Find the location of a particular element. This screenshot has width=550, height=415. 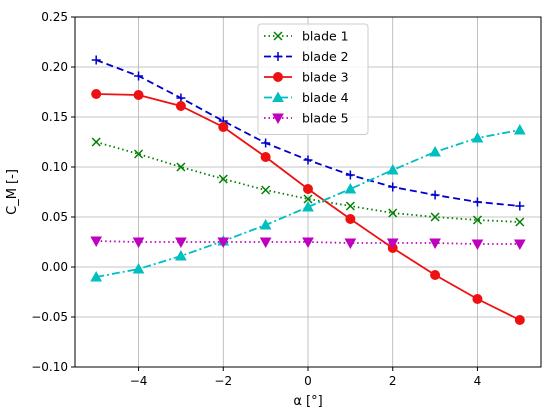

y-tick-label: 0.20 is located at coordinates (54, 67).